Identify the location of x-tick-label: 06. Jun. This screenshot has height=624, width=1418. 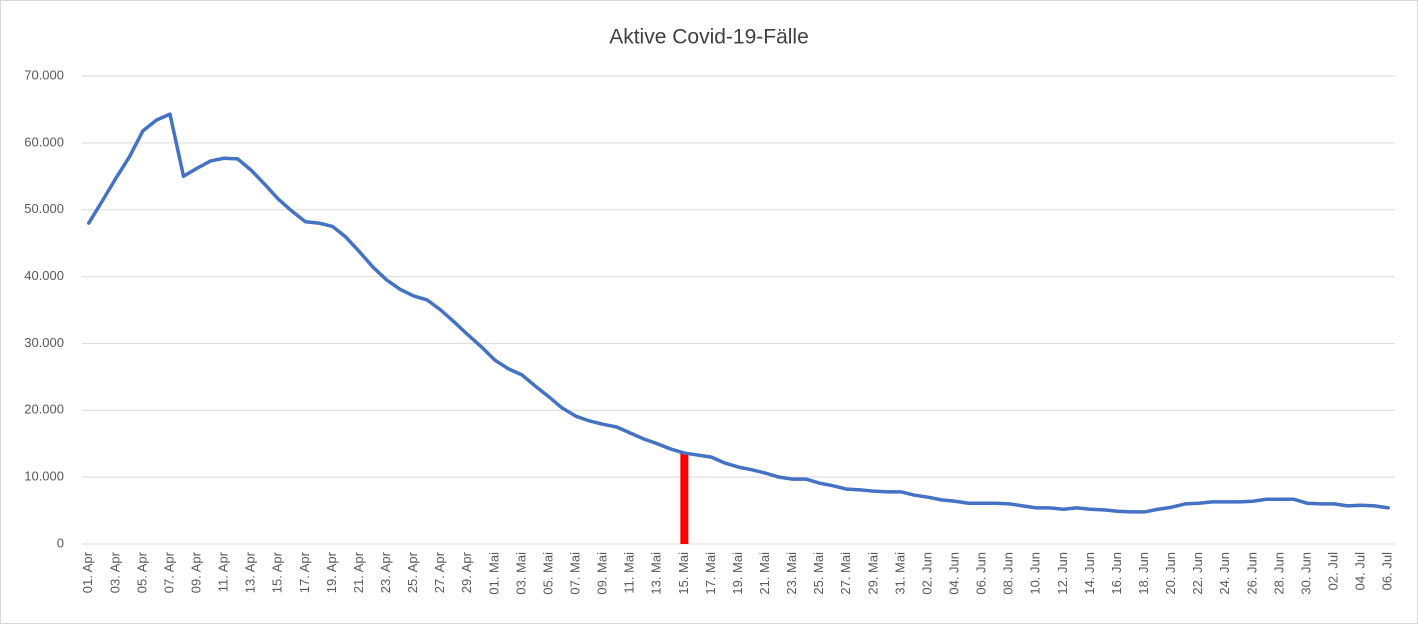
(981, 573).